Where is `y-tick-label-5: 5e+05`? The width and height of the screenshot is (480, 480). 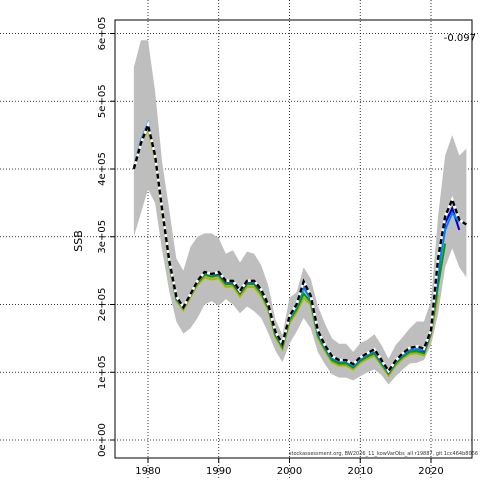
y-tick-label-5: 5e+05 is located at coordinates (102, 101).